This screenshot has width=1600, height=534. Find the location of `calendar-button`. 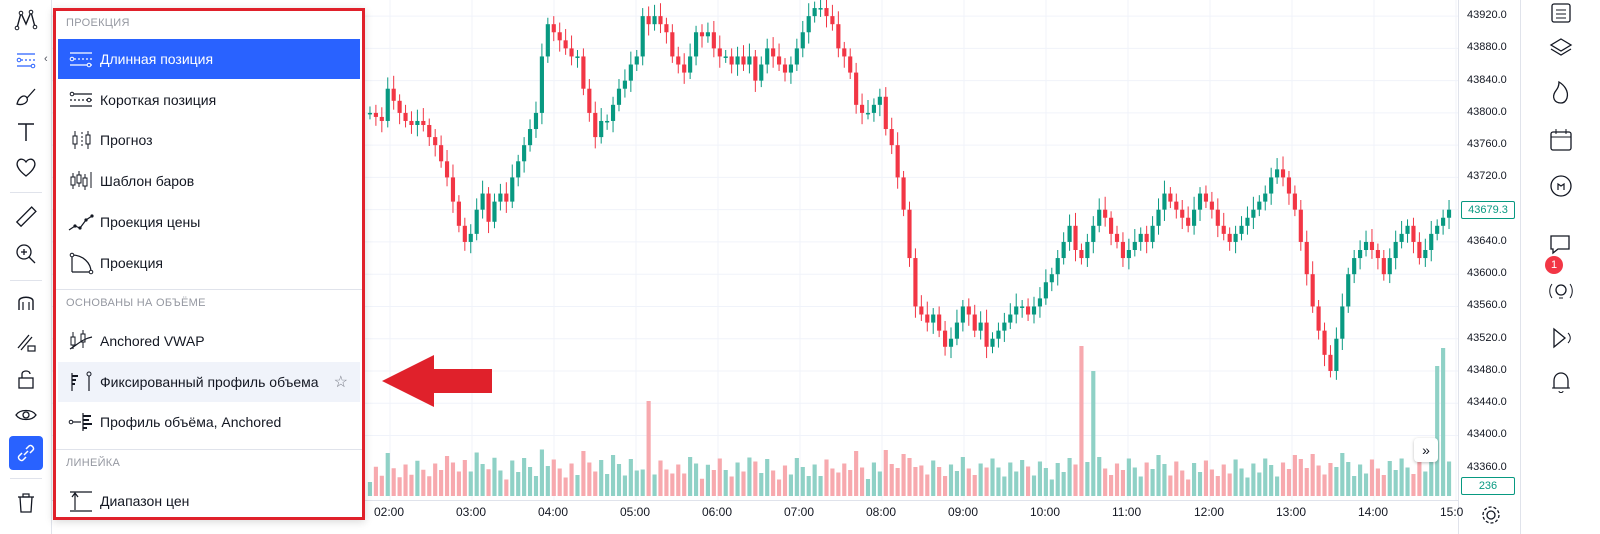

calendar-button is located at coordinates (1561, 140).